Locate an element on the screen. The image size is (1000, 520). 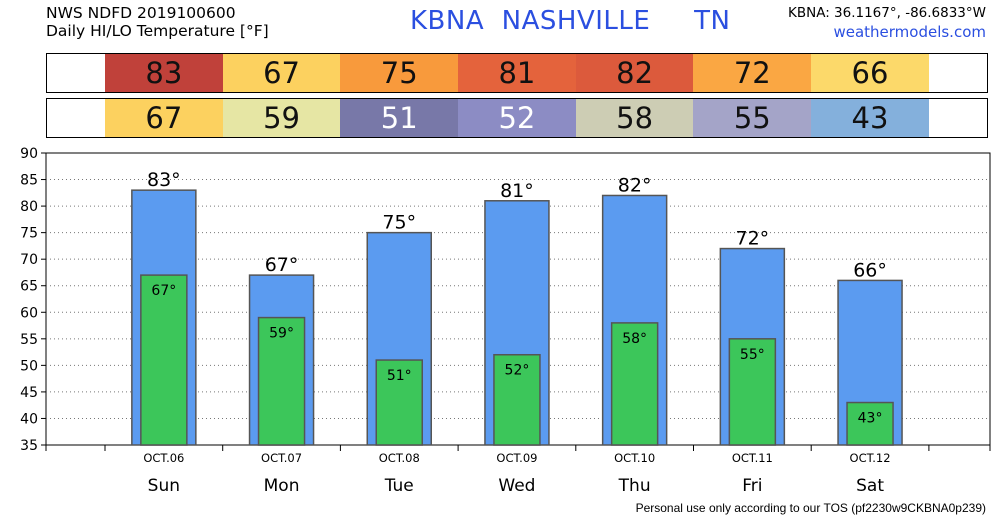
lo-bar-label: 59° is located at coordinates (281, 334).